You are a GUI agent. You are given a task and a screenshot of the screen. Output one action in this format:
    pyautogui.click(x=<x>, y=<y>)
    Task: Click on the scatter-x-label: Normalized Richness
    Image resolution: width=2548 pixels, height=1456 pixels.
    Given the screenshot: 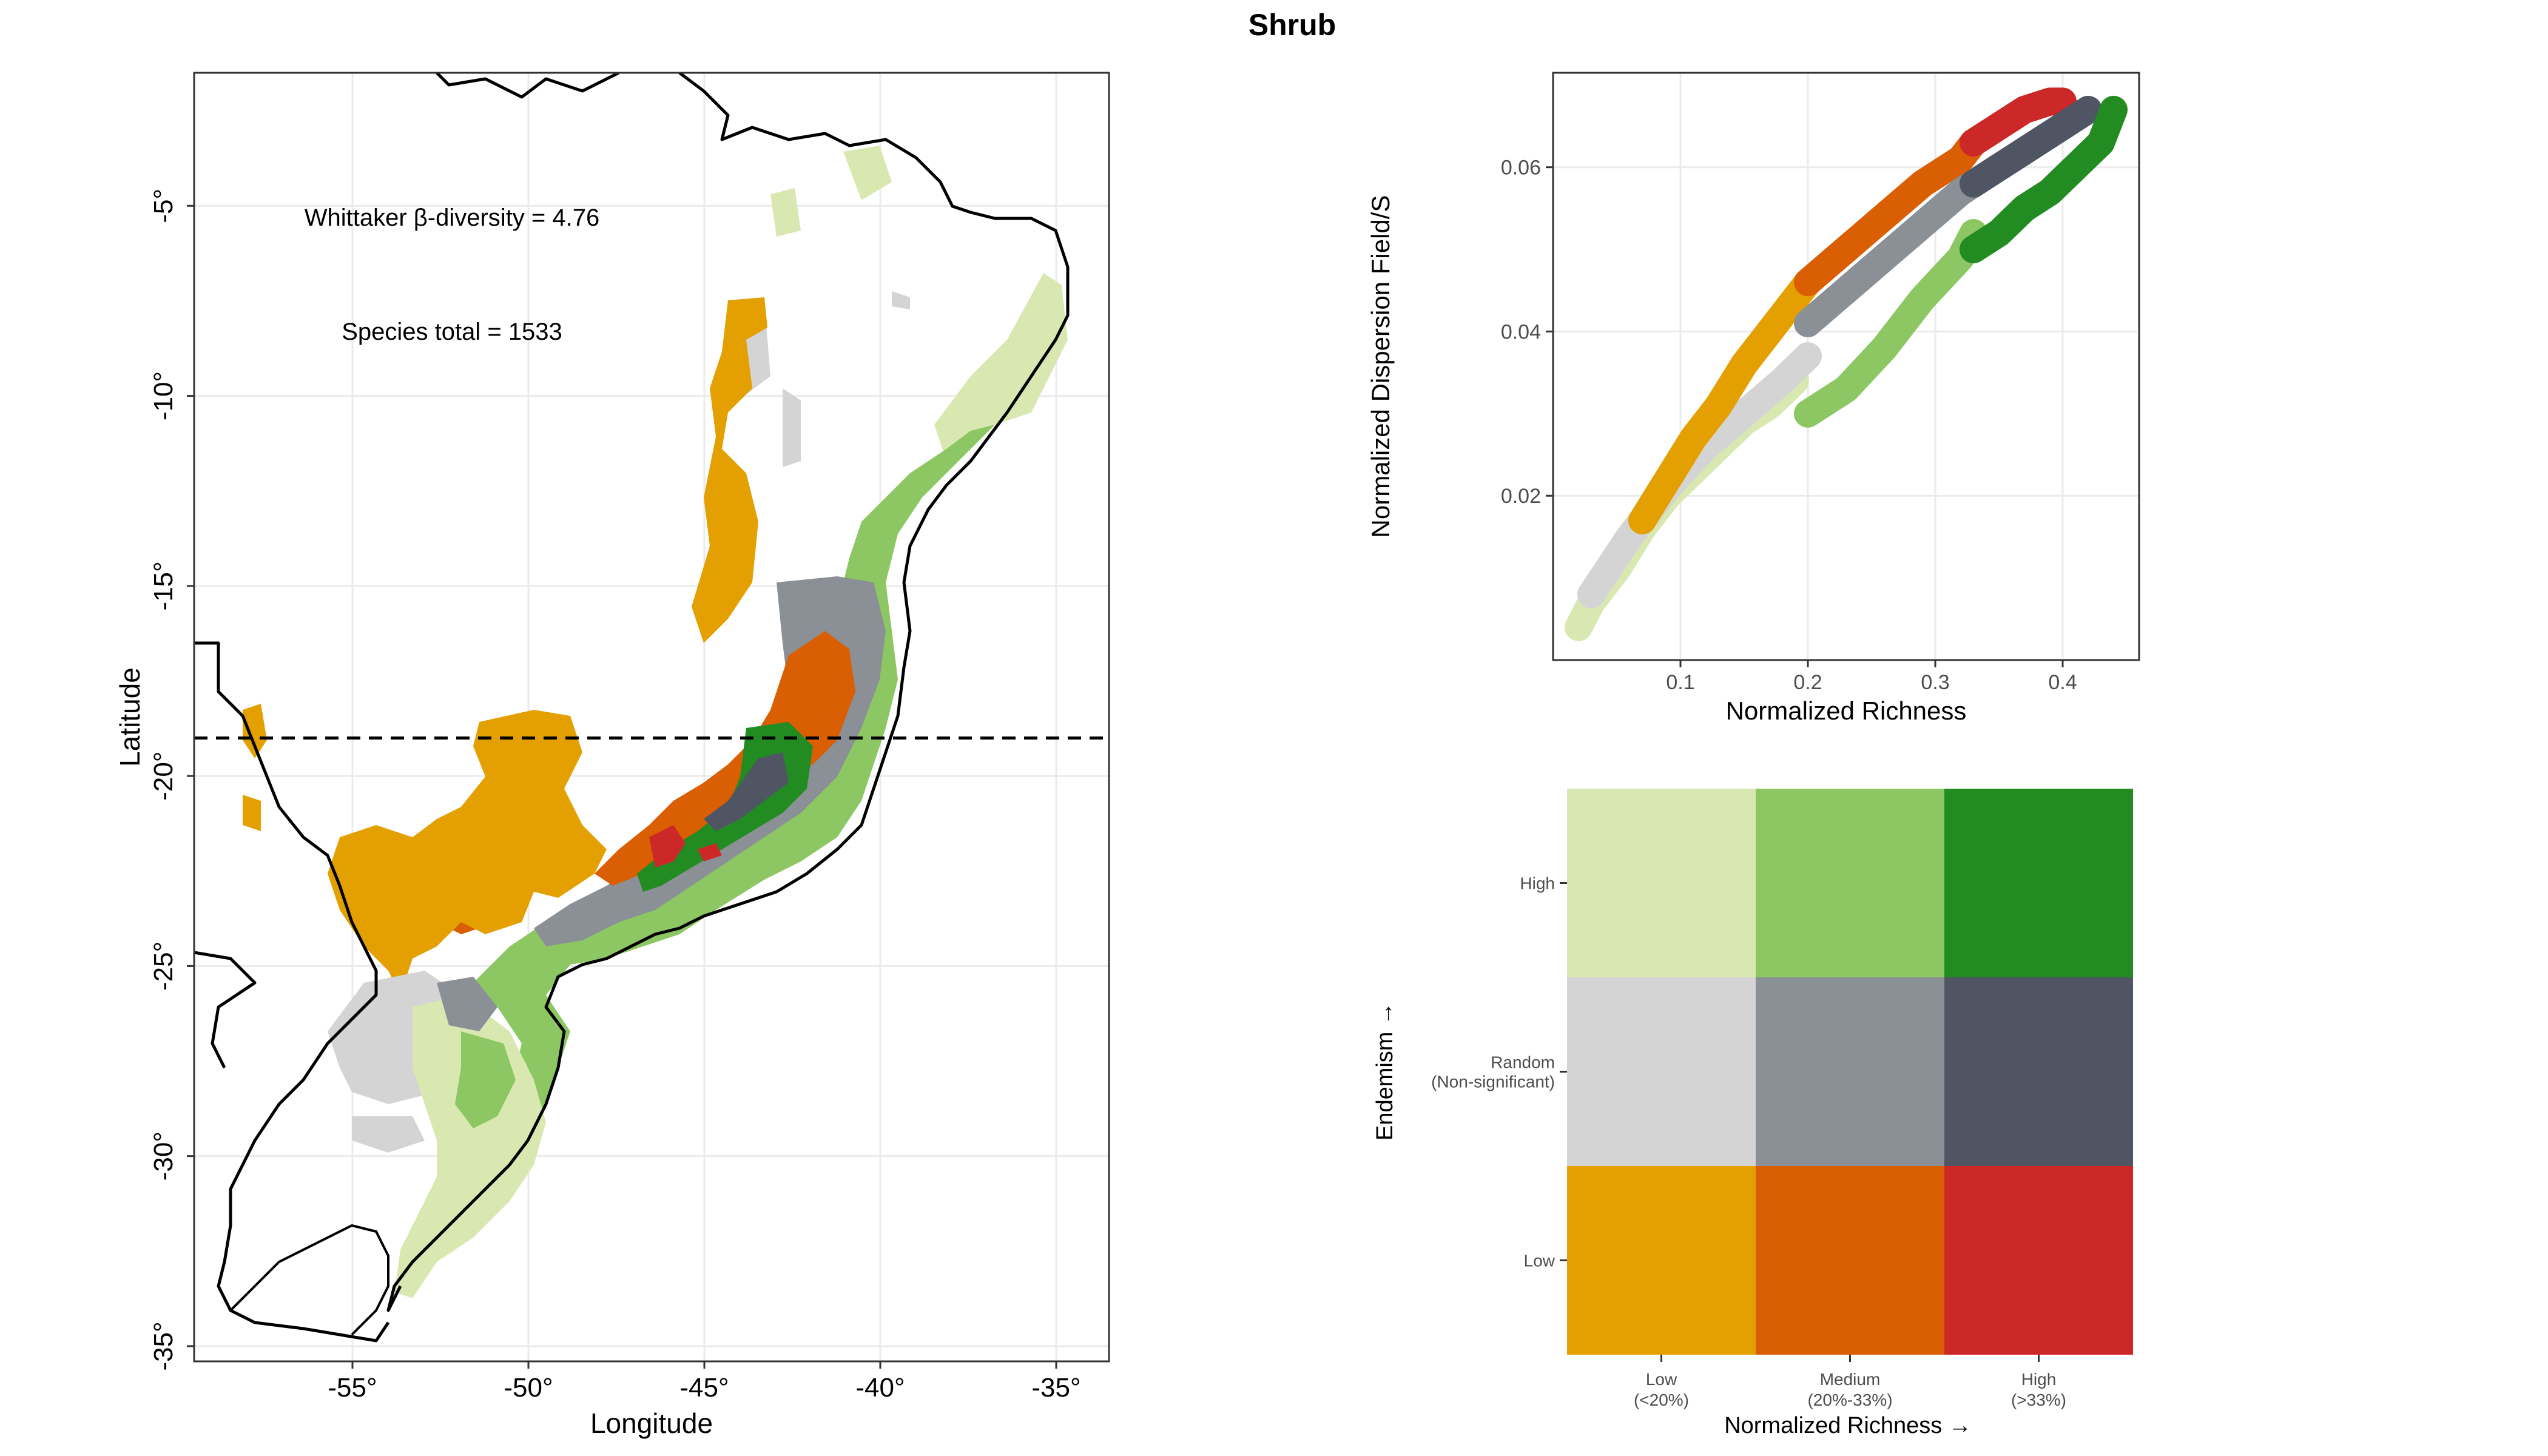 What is the action you would take?
    pyautogui.click(x=1846, y=710)
    